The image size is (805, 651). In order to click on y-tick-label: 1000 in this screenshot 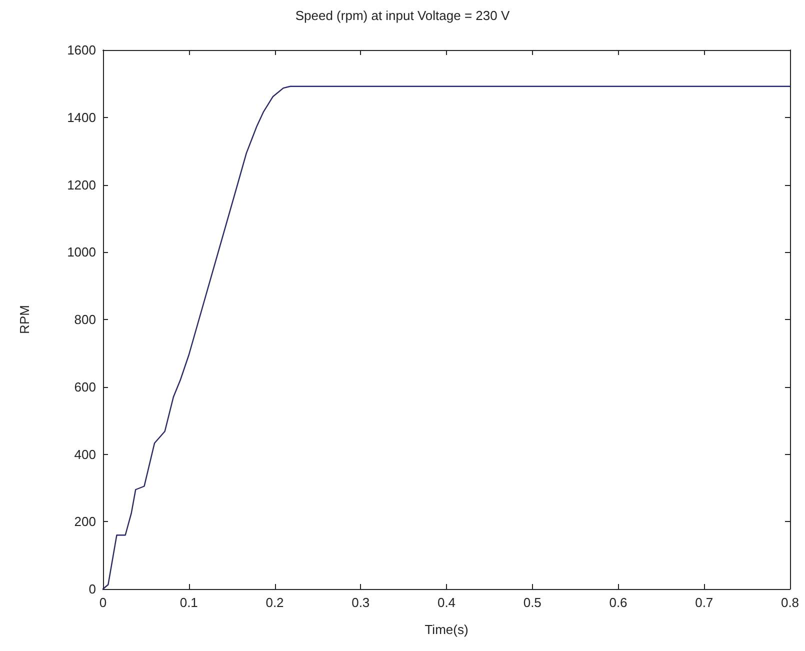, I will do `click(81, 252)`.